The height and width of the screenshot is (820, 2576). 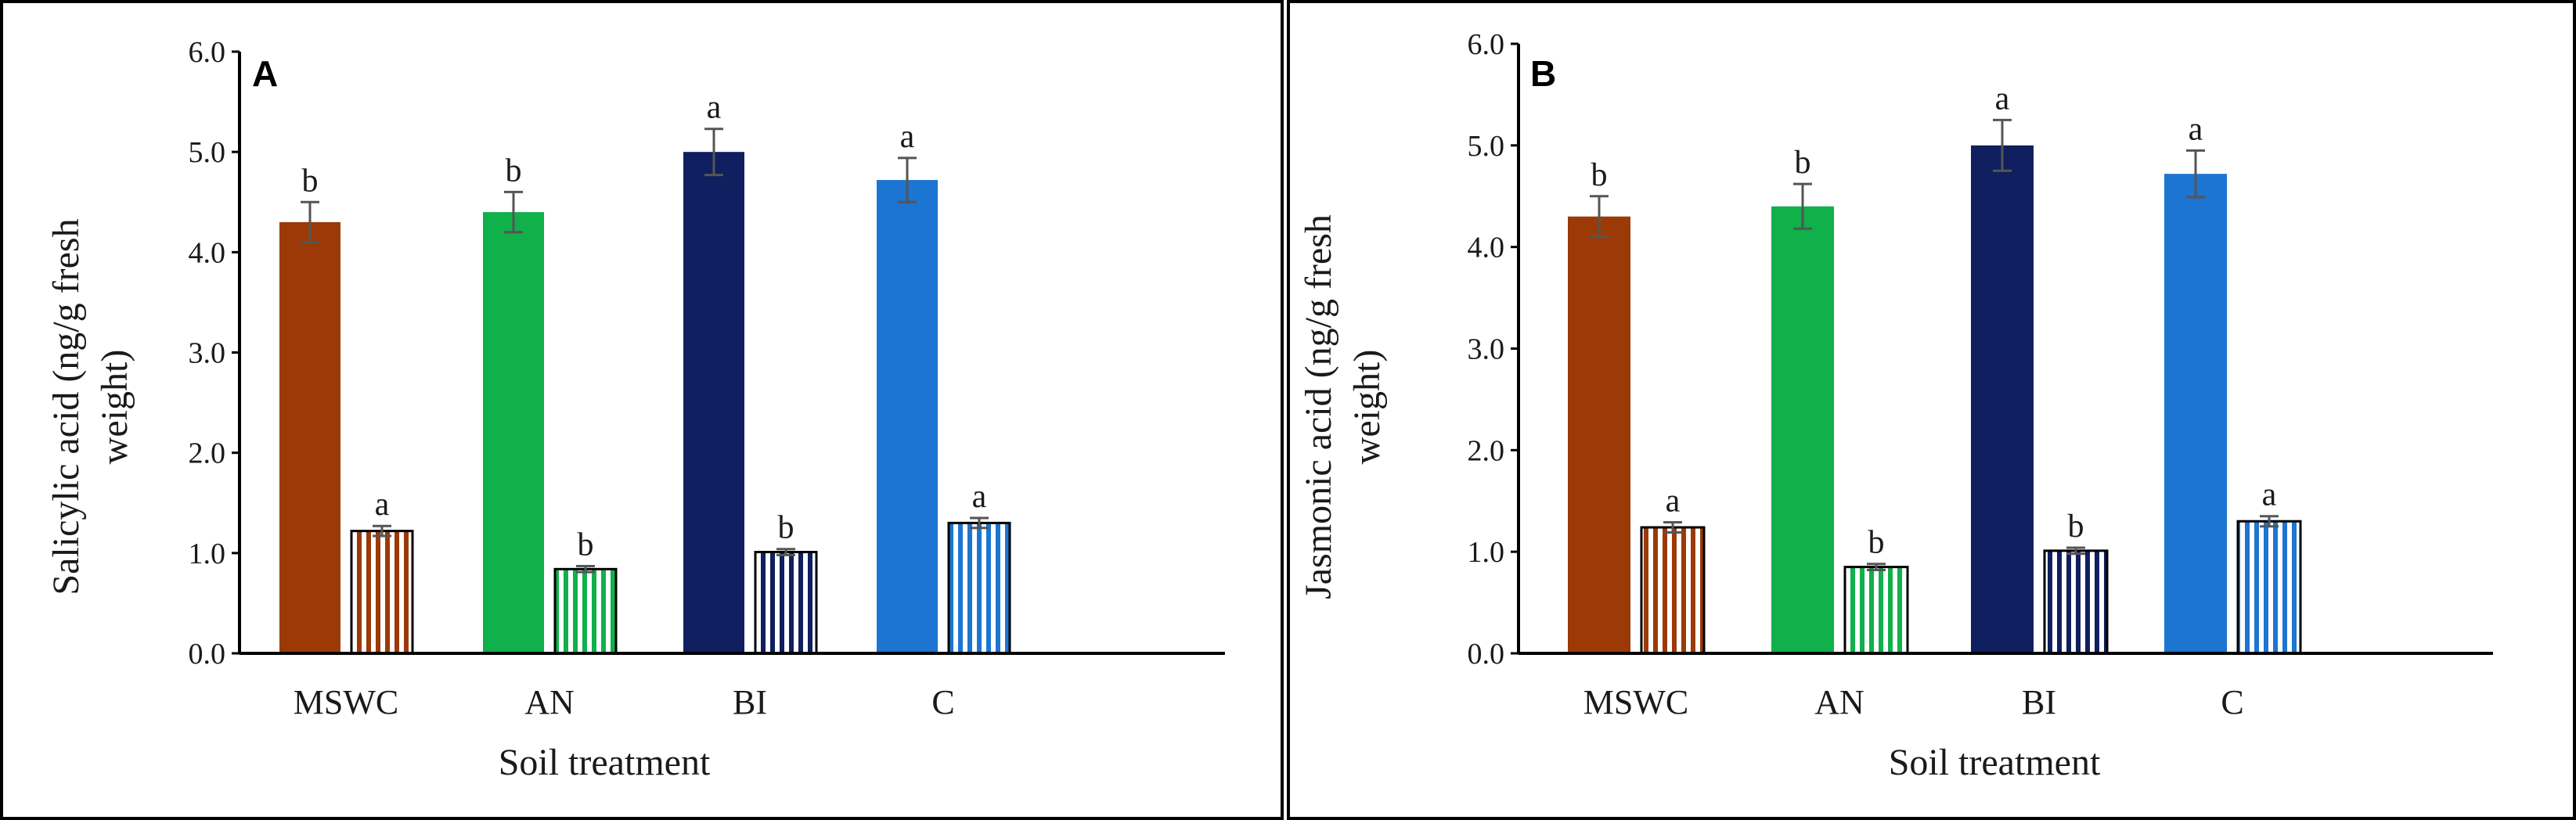 I want to click on panel-b-y-tick-label: 6.0, so click(x=1486, y=44).